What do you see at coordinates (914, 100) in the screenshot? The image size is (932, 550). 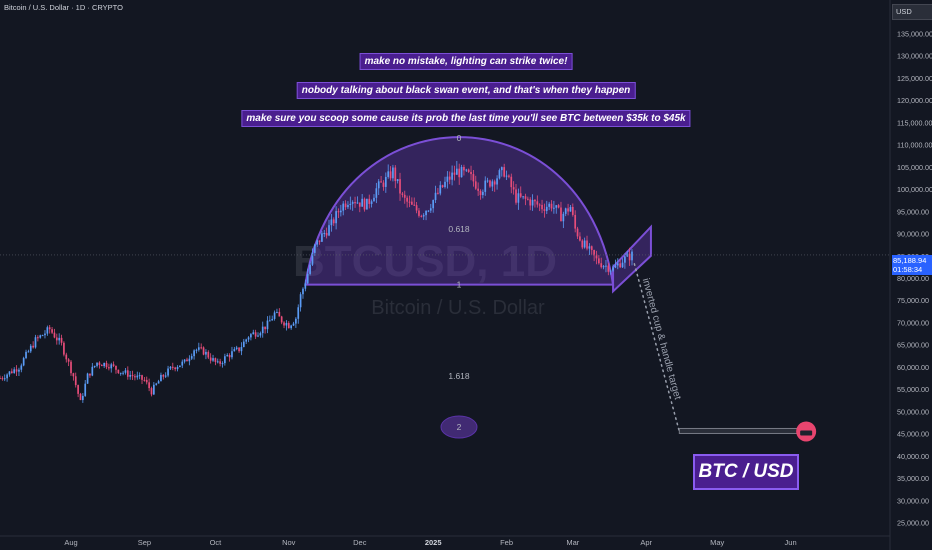 I see `y-tick-label: 120,000.00` at bounding box center [914, 100].